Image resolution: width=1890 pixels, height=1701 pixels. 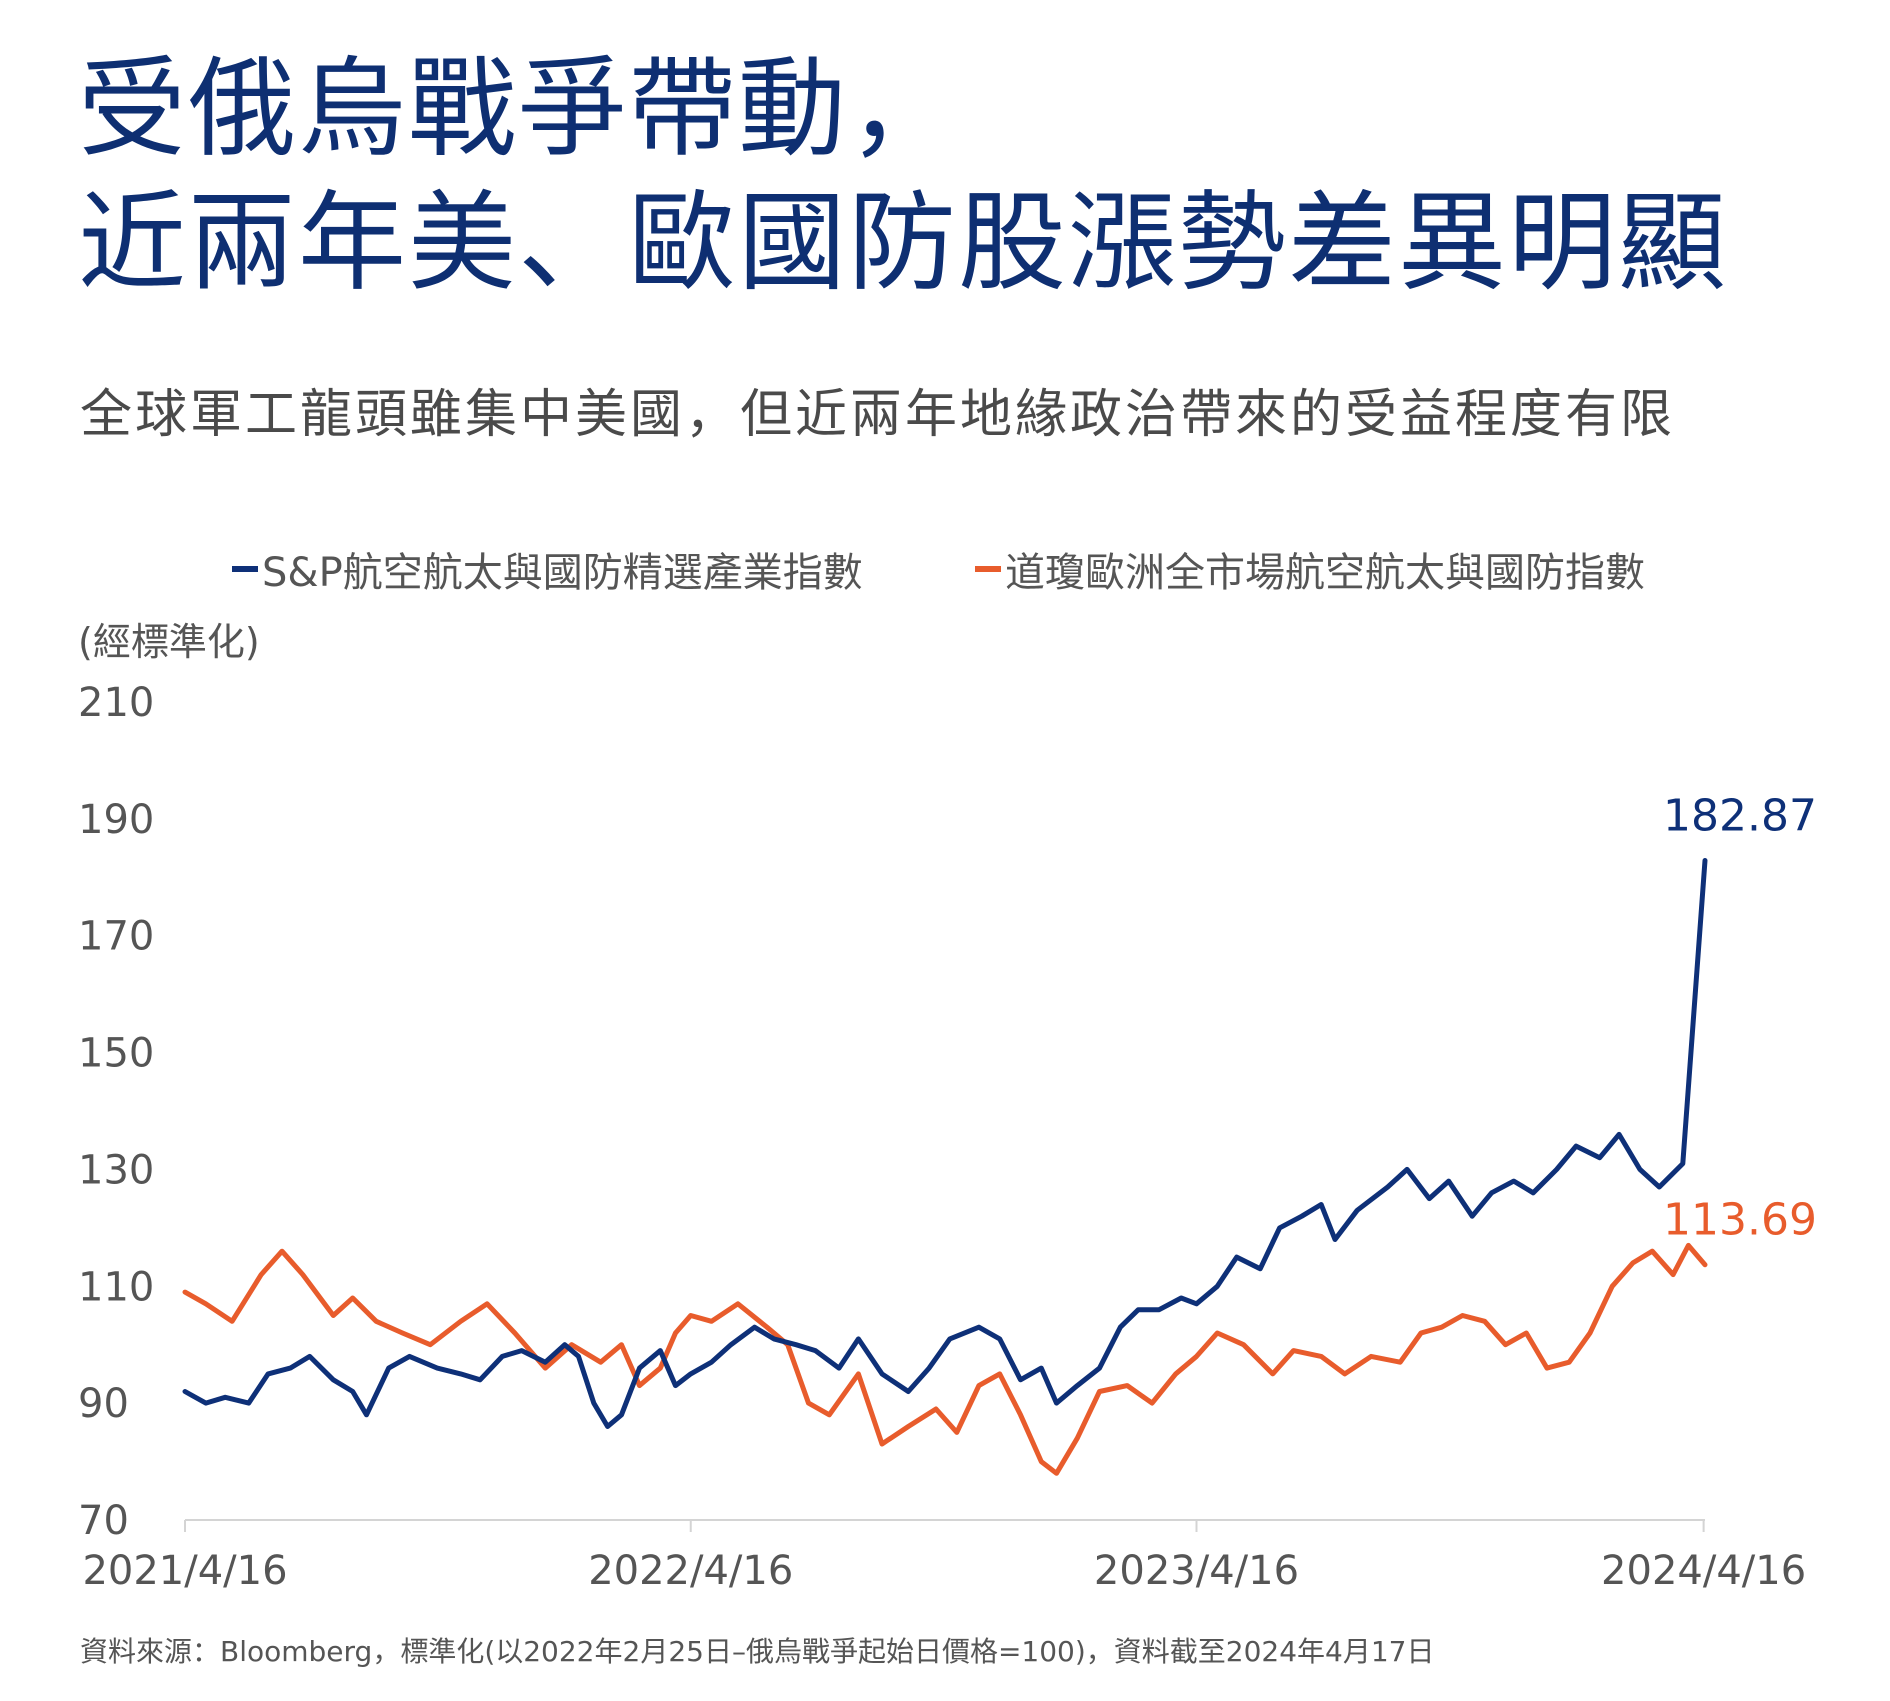 I want to click on x-tick-label: 2022/4/16, so click(x=690, y=1571).